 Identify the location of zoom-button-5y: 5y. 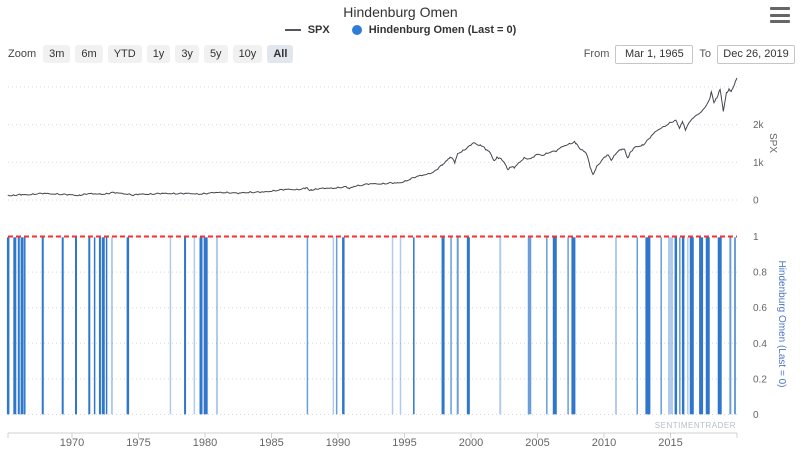
(215, 54).